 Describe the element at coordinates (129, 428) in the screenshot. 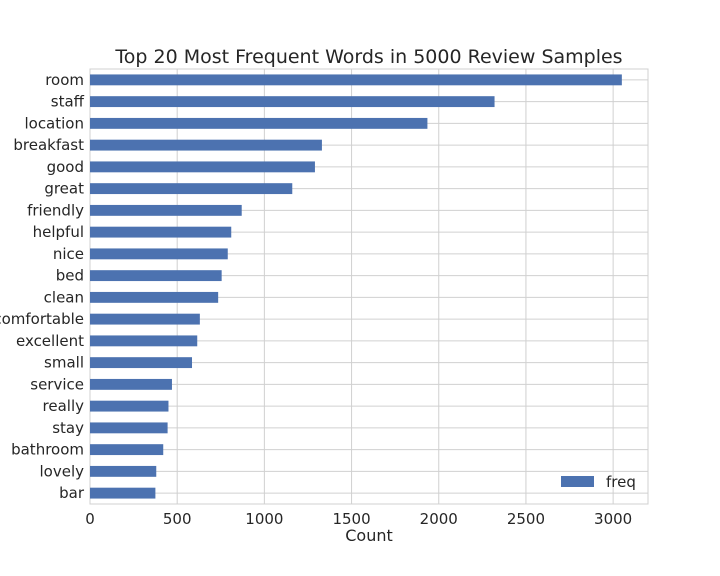

I see `bar-stay` at that location.